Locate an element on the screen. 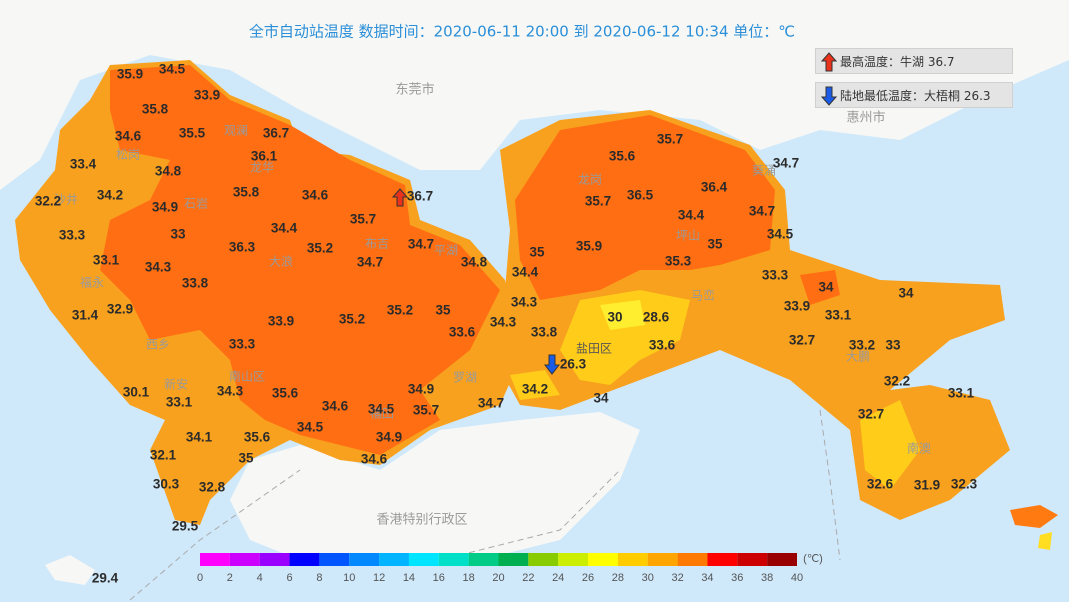 The image size is (1069, 602). station-value: 36.7 is located at coordinates (276, 133).